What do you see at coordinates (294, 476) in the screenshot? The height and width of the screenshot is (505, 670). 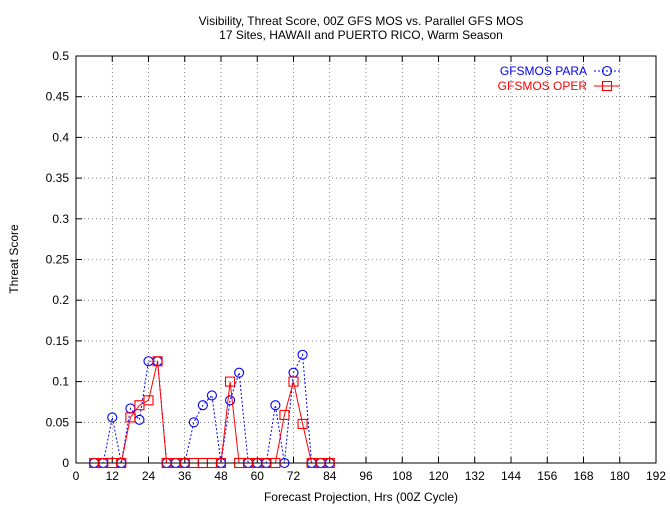 I see `x-tick-label: 72` at bounding box center [294, 476].